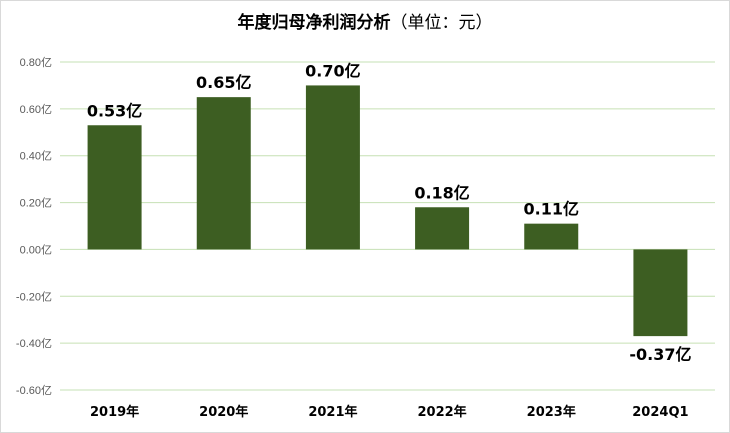 The image size is (730, 433). What do you see at coordinates (660, 354) in the screenshot?
I see `data-label: -0.37亿` at bounding box center [660, 354].